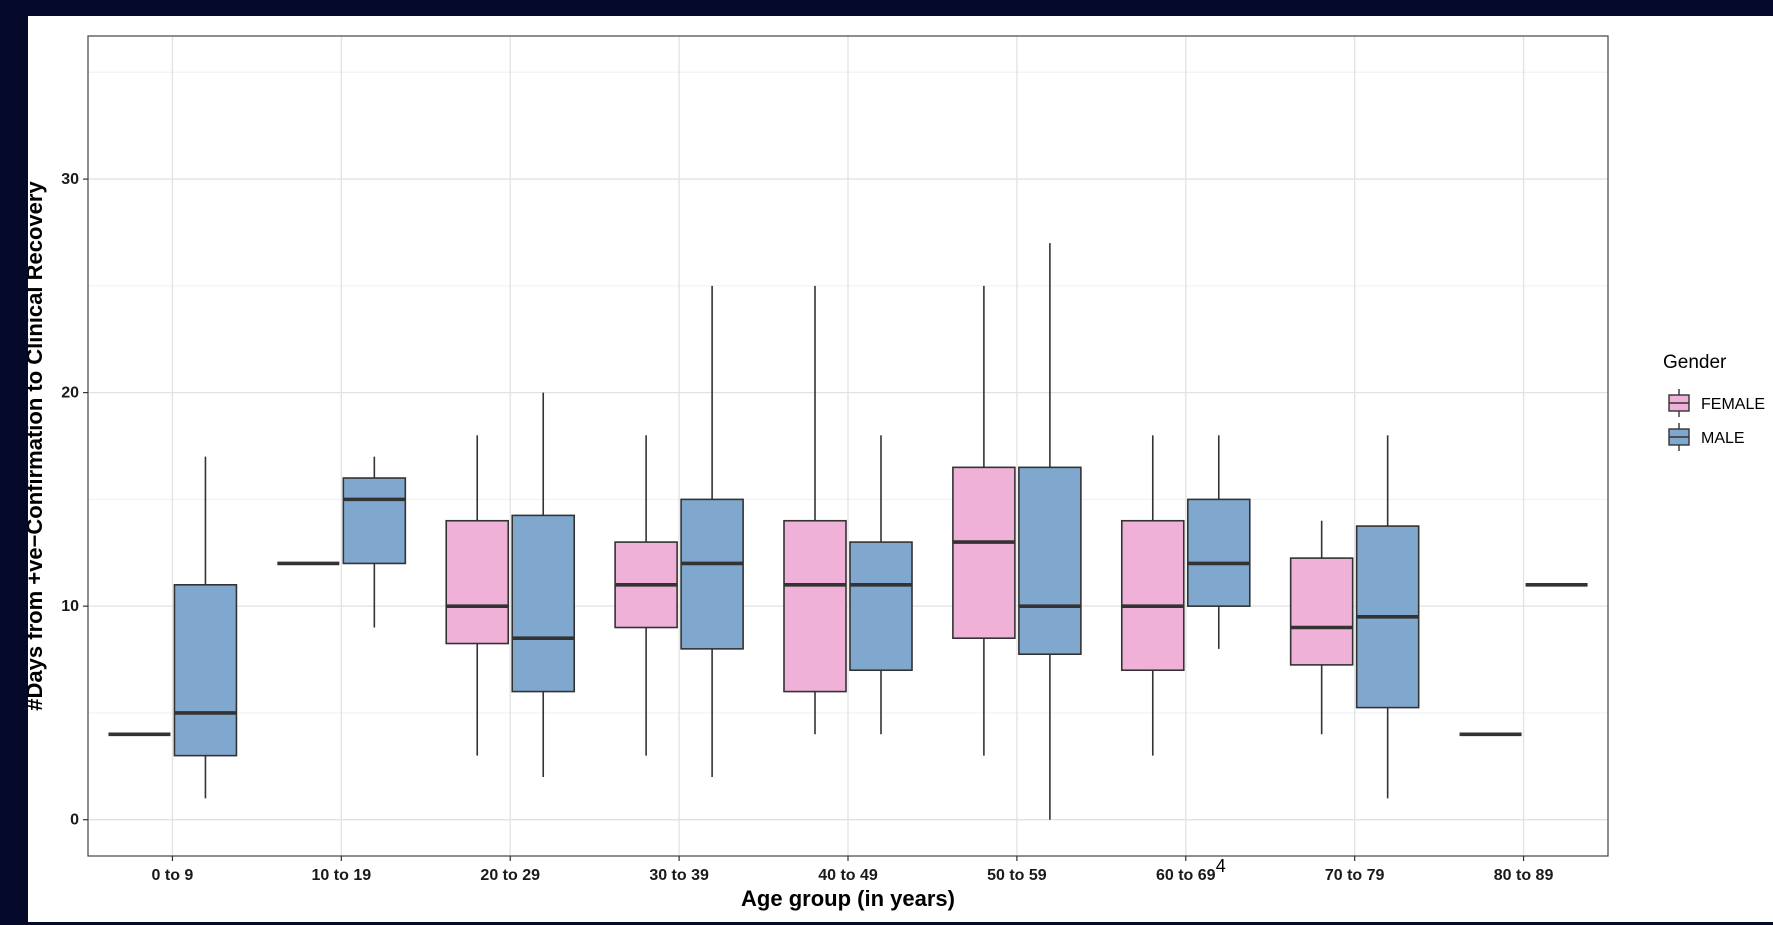 Image resolution: width=1773 pixels, height=925 pixels. Describe the element at coordinates (1524, 875) in the screenshot. I see `x-tick-label: 80 to 89` at that location.